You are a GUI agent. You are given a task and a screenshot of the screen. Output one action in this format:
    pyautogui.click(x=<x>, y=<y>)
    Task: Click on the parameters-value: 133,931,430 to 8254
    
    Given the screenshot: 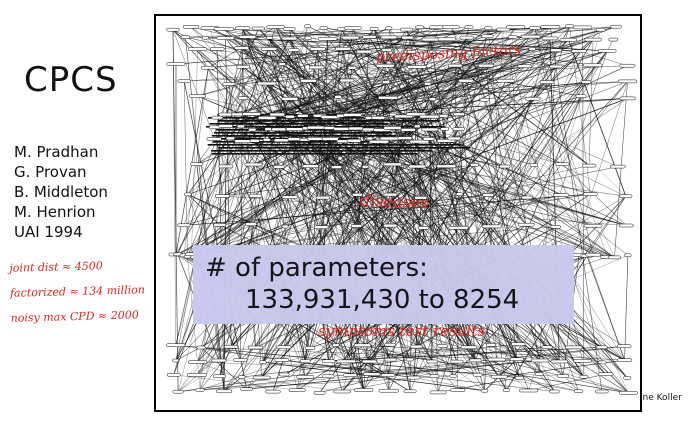 What is the action you would take?
    pyautogui.click(x=382, y=300)
    